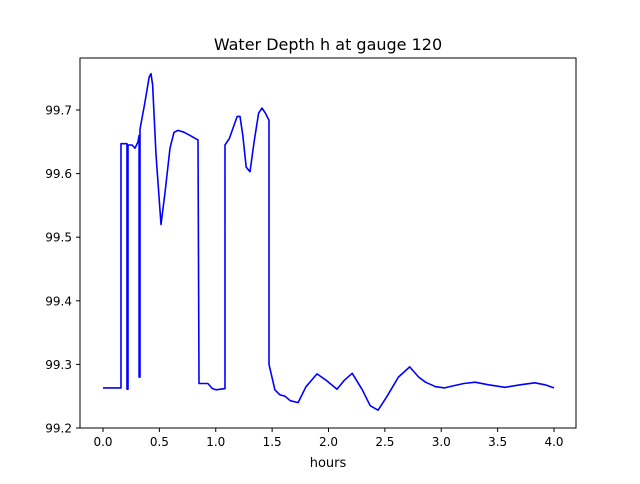 This screenshot has width=640, height=484. Describe the element at coordinates (328, 463) in the screenshot. I see `x-axis-label: hours` at that location.